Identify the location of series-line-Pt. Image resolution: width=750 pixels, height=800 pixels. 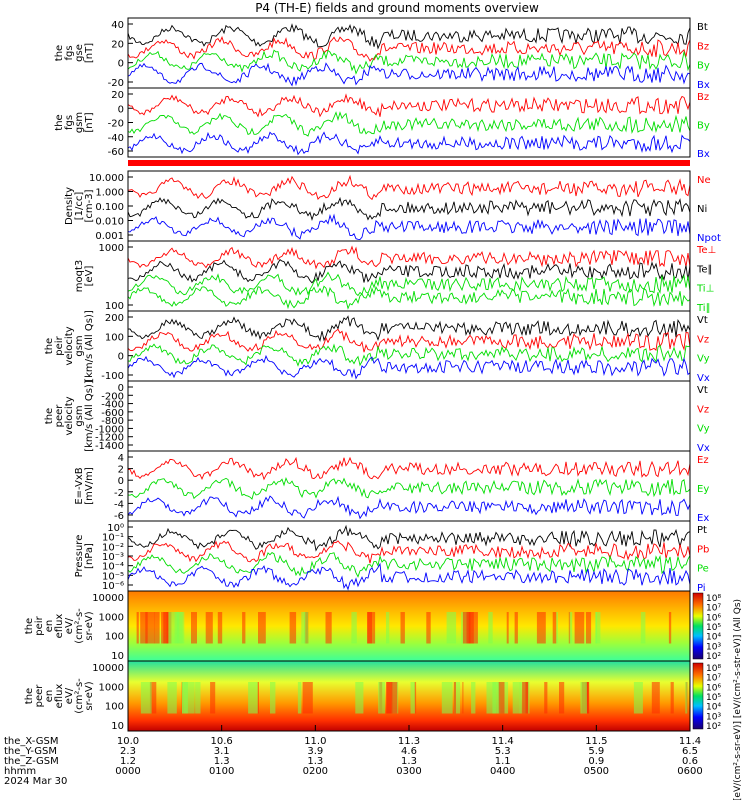
(409, 538).